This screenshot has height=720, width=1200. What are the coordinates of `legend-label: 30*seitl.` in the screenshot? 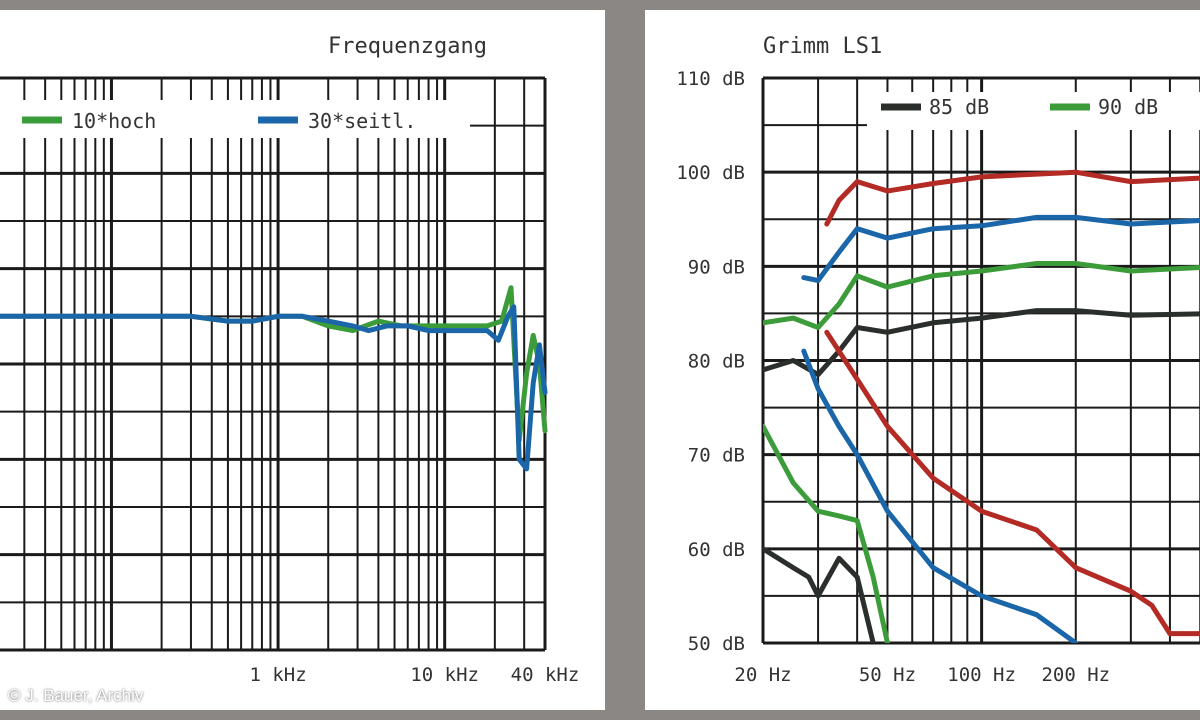 It's located at (362, 121).